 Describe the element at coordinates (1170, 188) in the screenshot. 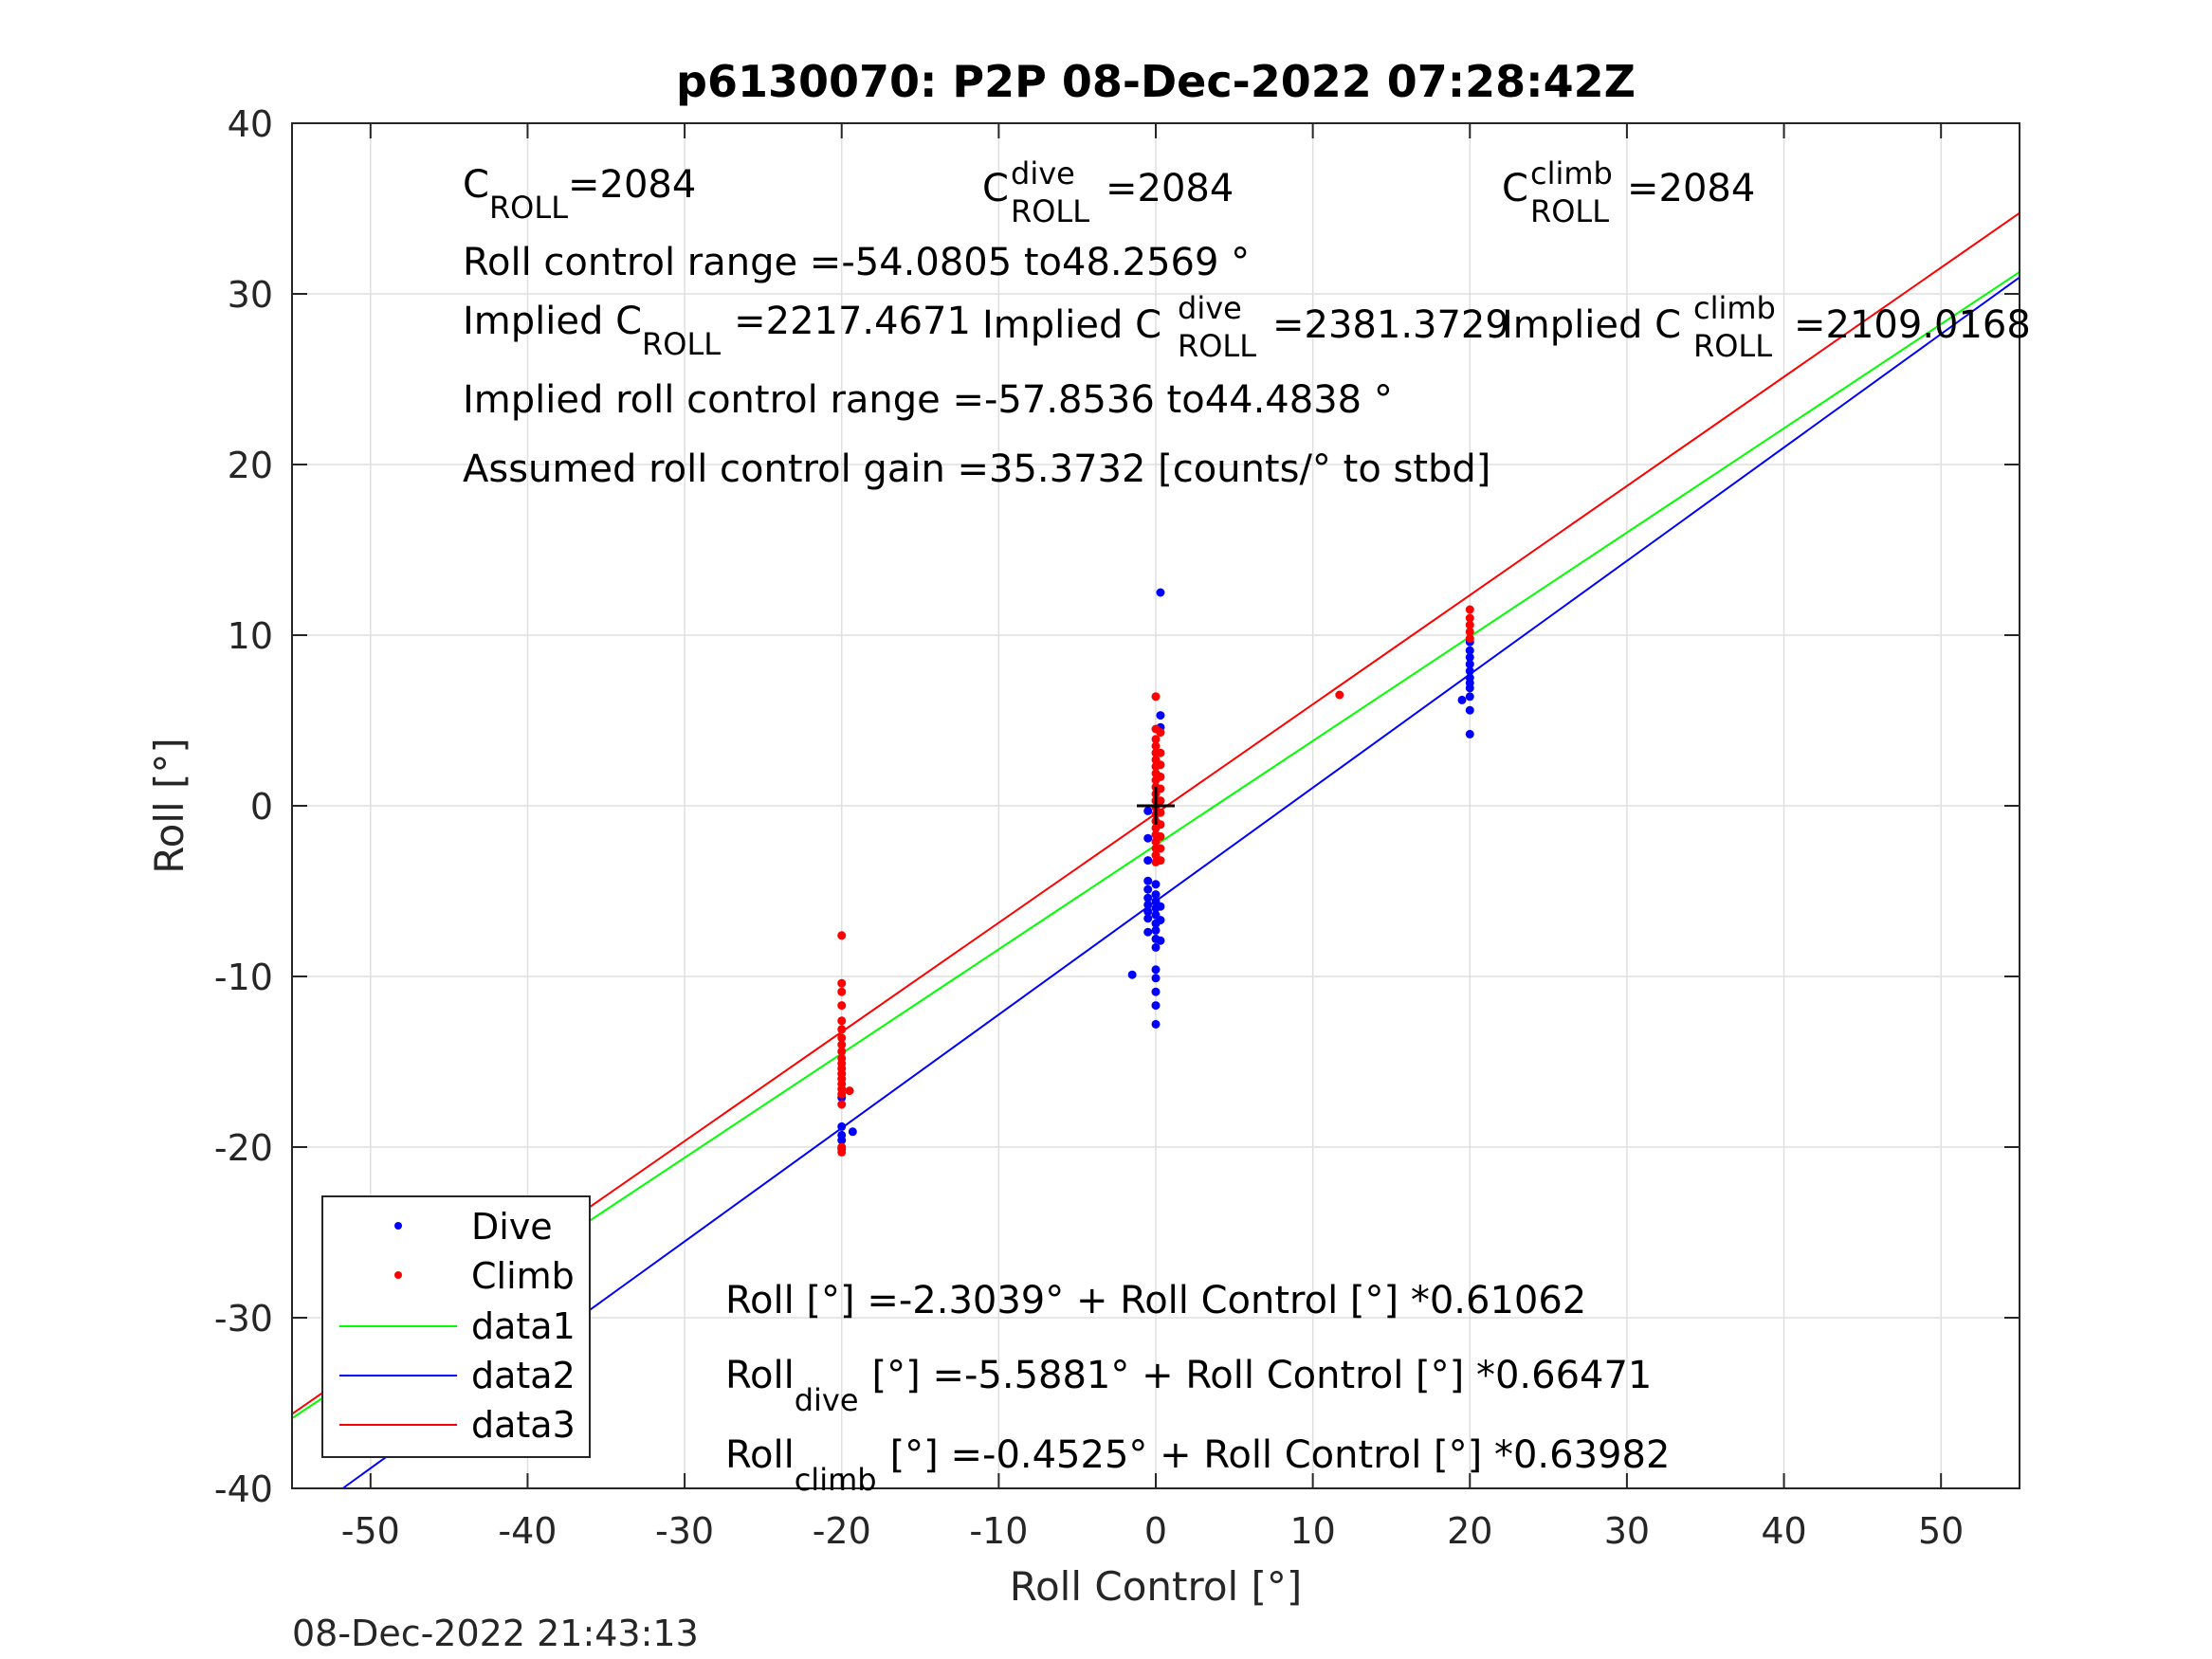

I see `svg-text: =2084` at that location.